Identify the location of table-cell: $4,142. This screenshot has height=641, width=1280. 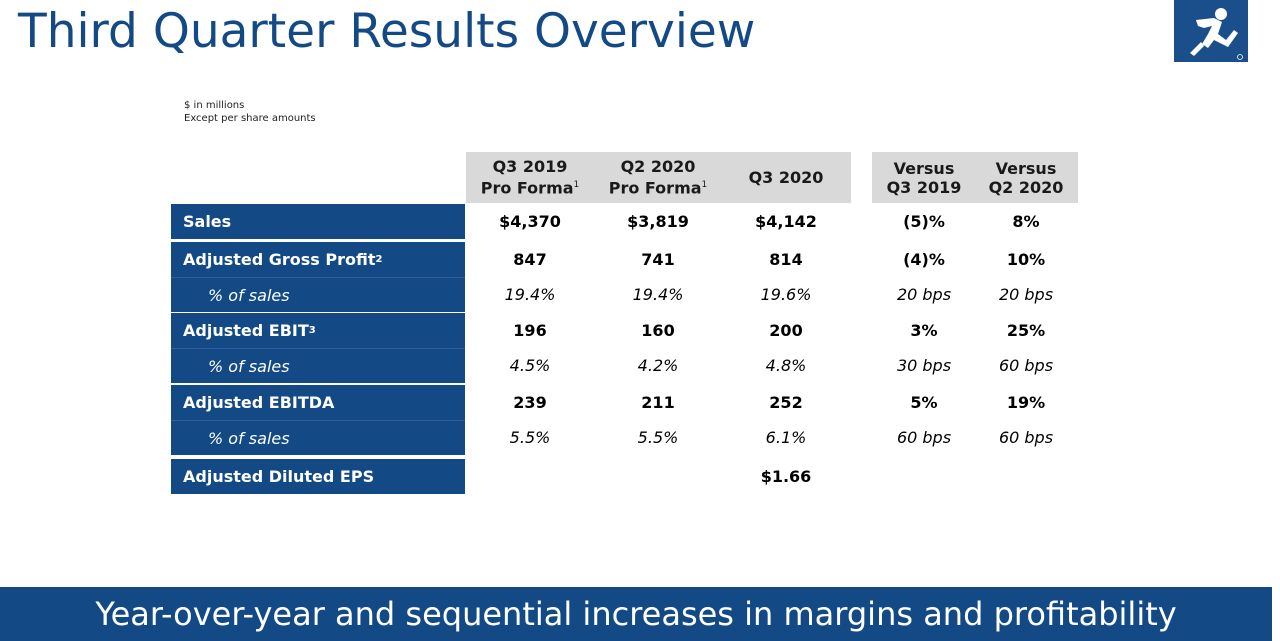
(786, 221).